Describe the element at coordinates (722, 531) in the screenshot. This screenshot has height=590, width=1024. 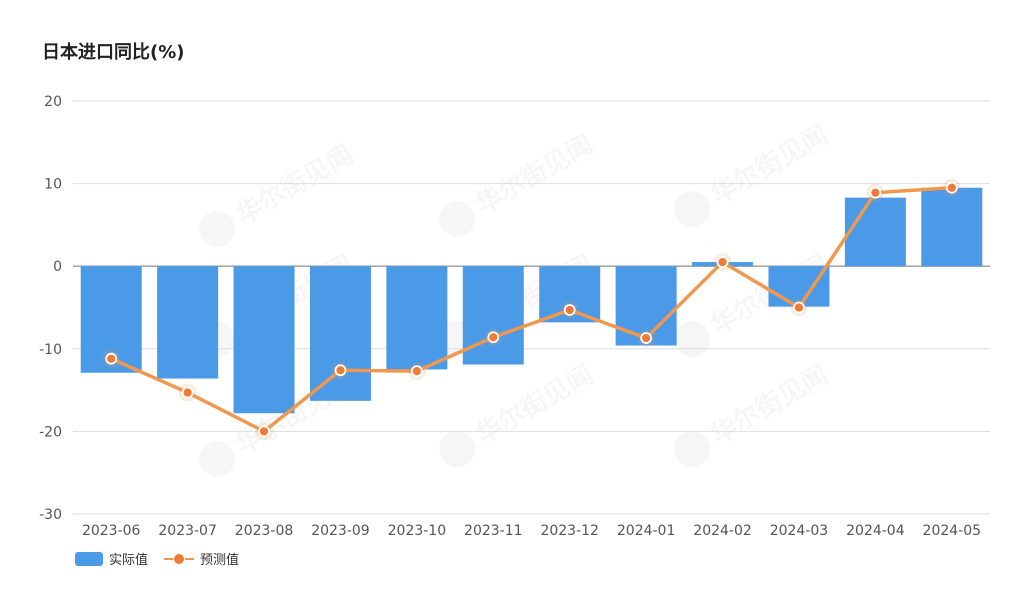
I see `x-tick-label: 2024-02` at that location.